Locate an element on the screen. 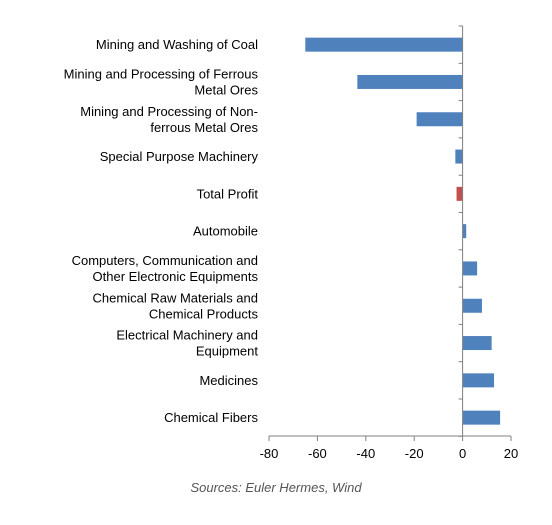 The height and width of the screenshot is (525, 552). category-label: Mining and Washing of Coal is located at coordinates (177, 44).